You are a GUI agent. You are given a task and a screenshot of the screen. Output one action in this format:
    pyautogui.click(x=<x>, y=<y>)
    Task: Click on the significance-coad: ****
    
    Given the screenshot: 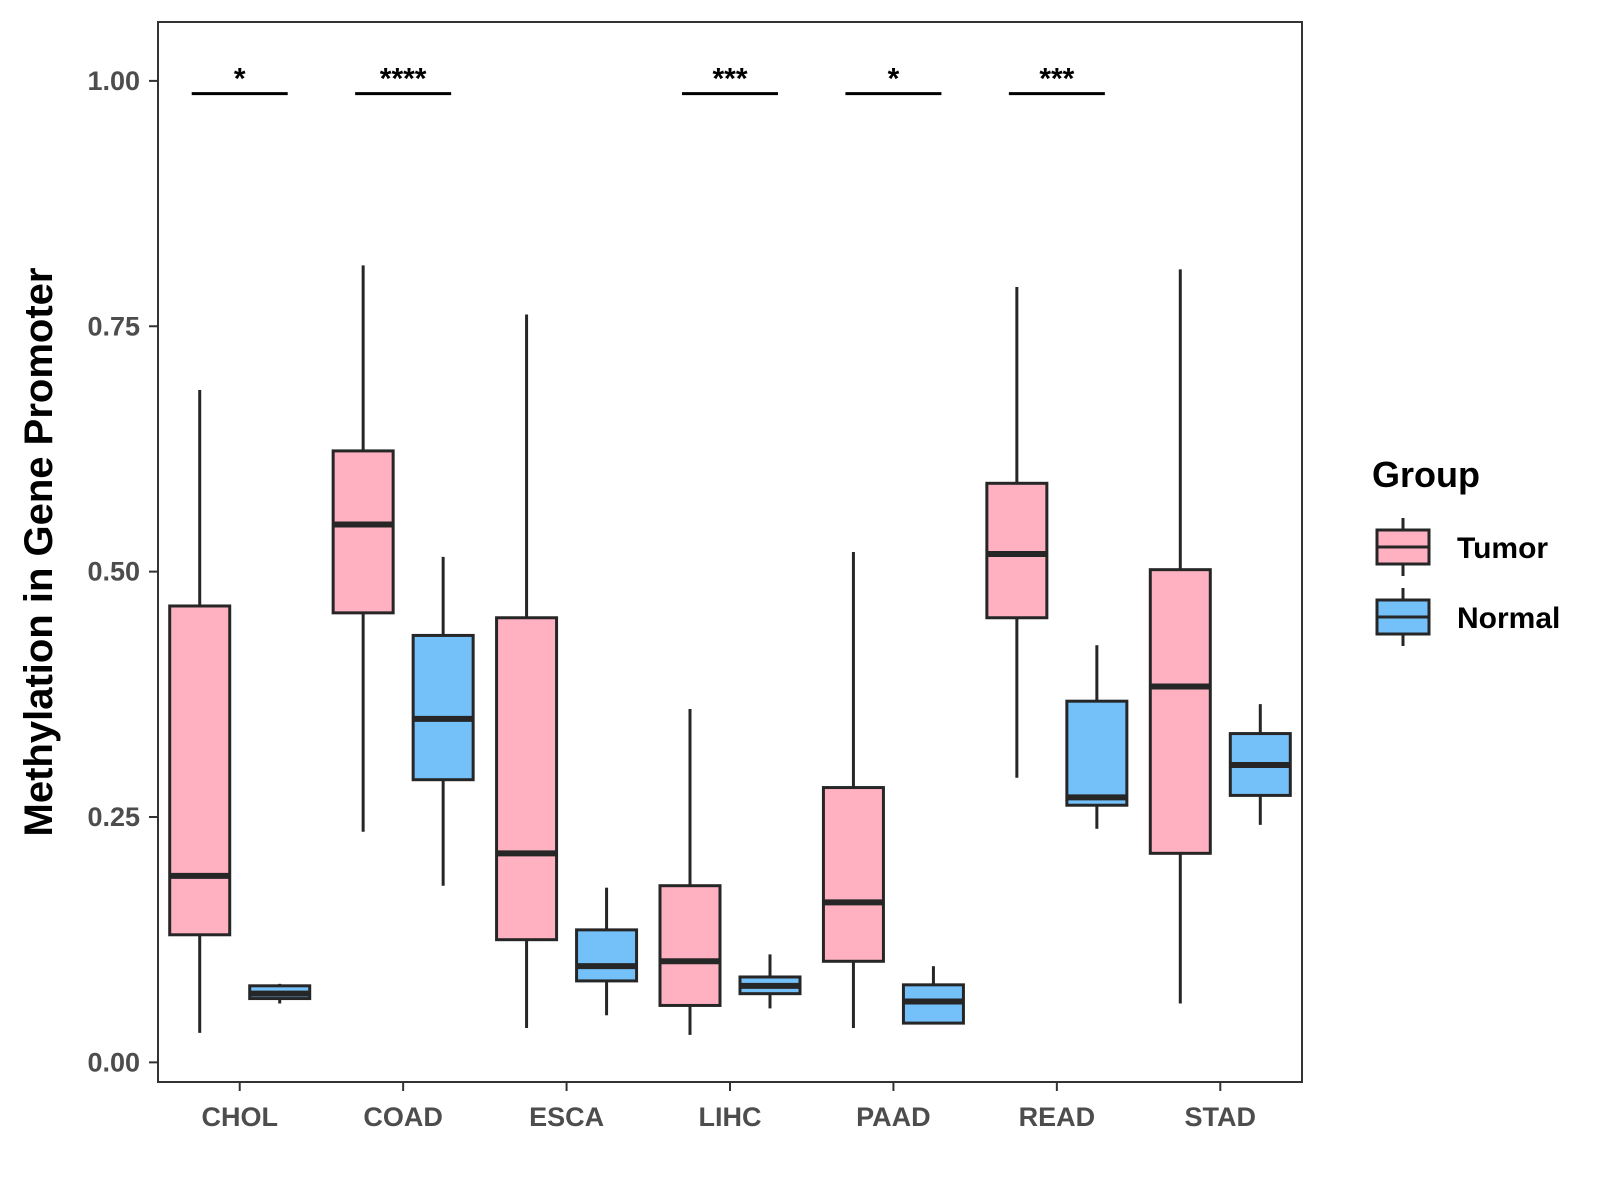 What is the action you would take?
    pyautogui.click(x=403, y=79)
    